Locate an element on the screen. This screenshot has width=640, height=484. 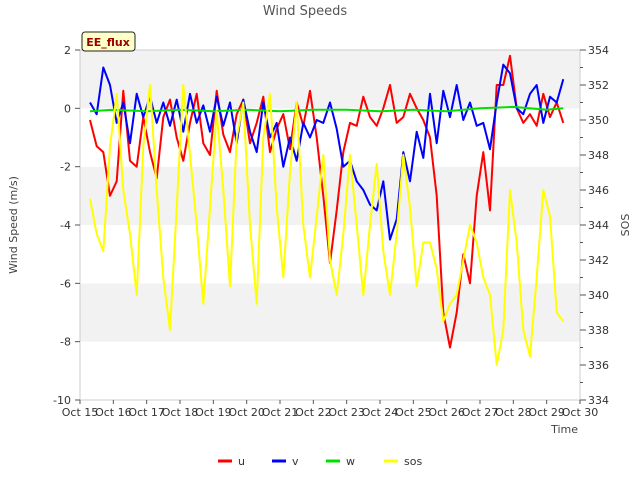
chart-title: Wind Speeds is located at coordinates (305, 11).